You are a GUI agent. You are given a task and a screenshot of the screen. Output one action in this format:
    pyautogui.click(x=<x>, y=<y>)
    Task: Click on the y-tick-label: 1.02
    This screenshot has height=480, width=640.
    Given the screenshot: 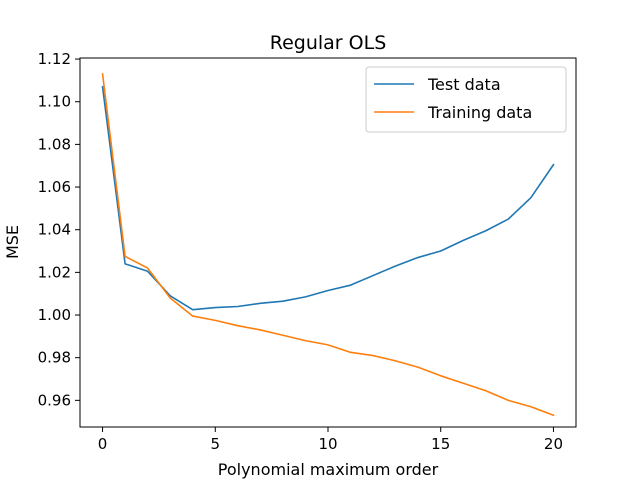 What is the action you would take?
    pyautogui.click(x=54, y=272)
    